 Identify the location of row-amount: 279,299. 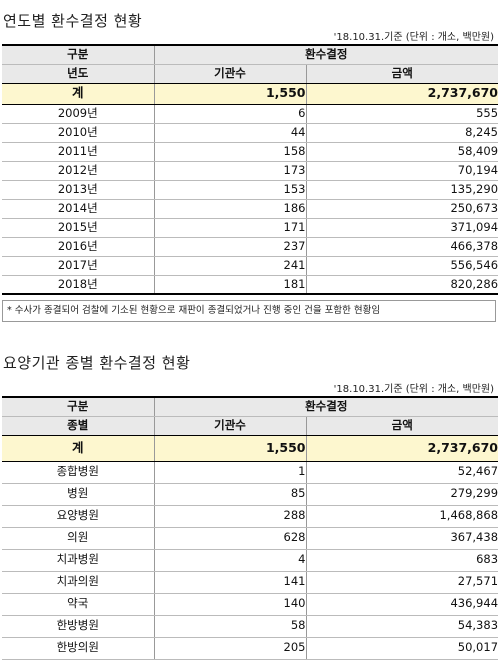
(402, 494).